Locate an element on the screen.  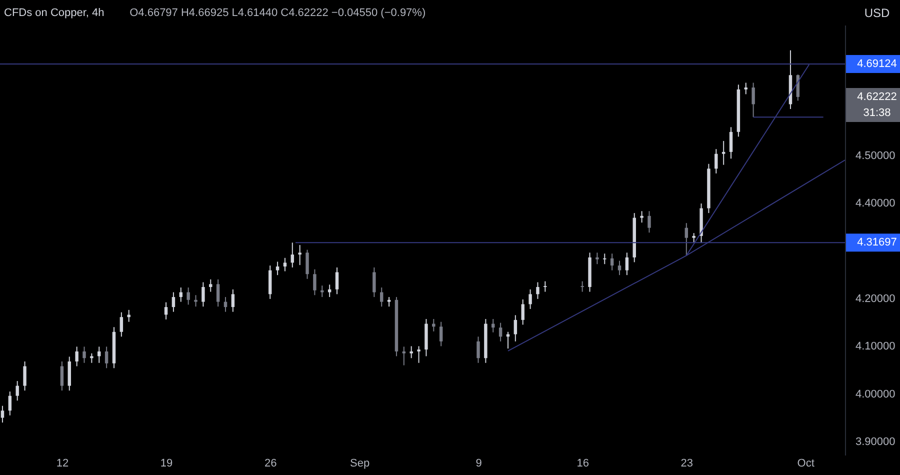
x-tick-label: 9 is located at coordinates (479, 464).